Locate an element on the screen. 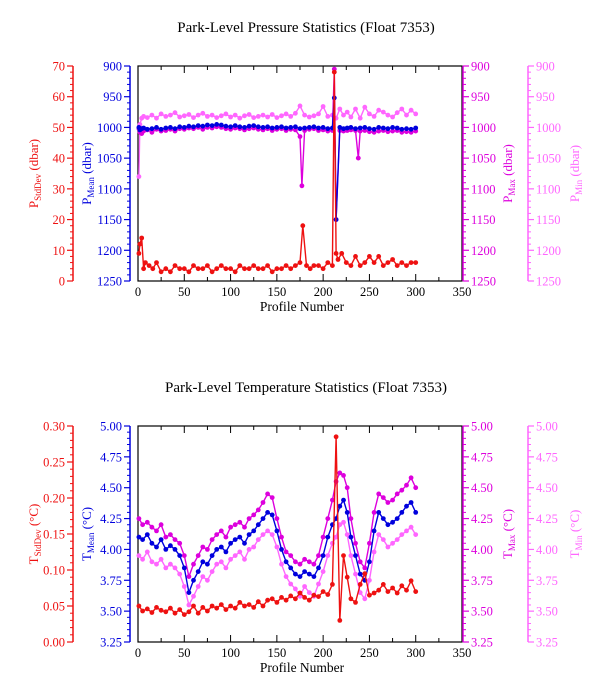 The width and height of the screenshot is (605, 698). y-tick-label: 0.30 is located at coordinates (54, 427).